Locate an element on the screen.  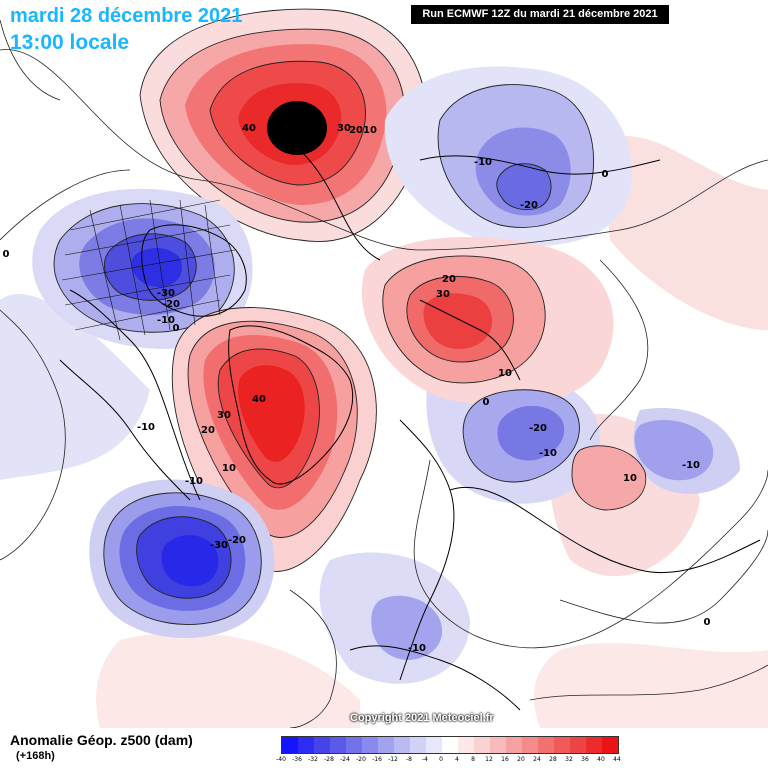
legend-tick-label: 4 is located at coordinates (457, 759).